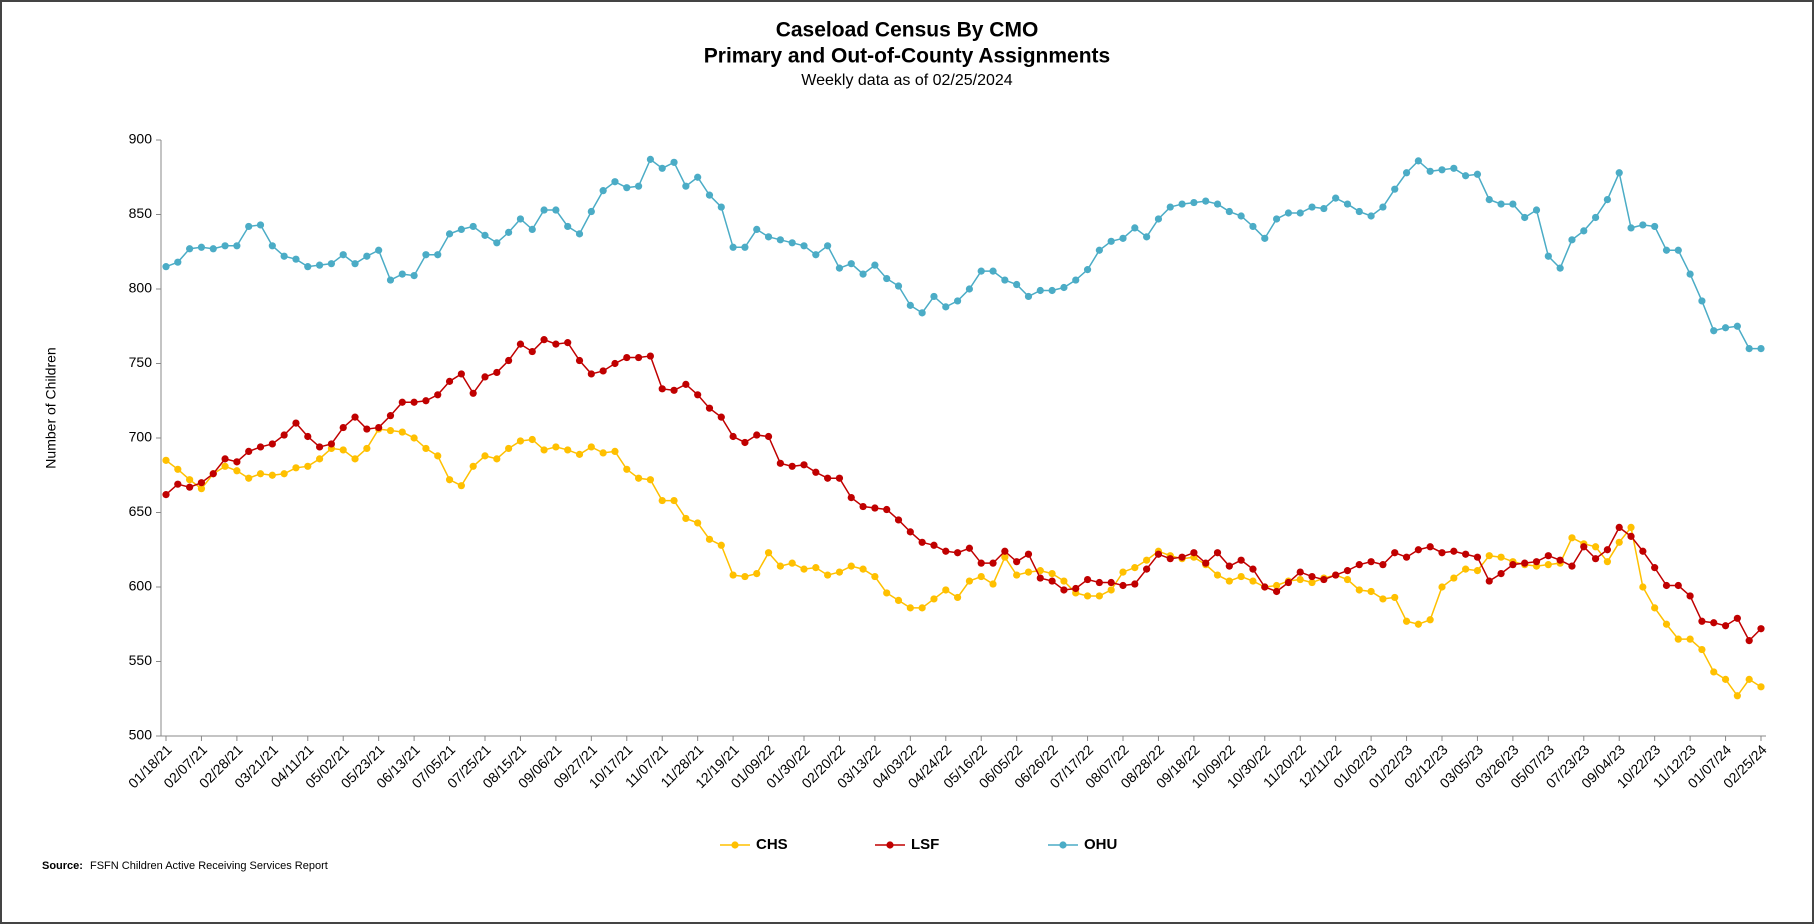 Image resolution: width=1814 pixels, height=924 pixels. What do you see at coordinates (62, 866) in the screenshot?
I see `source-label: Source:` at bounding box center [62, 866].